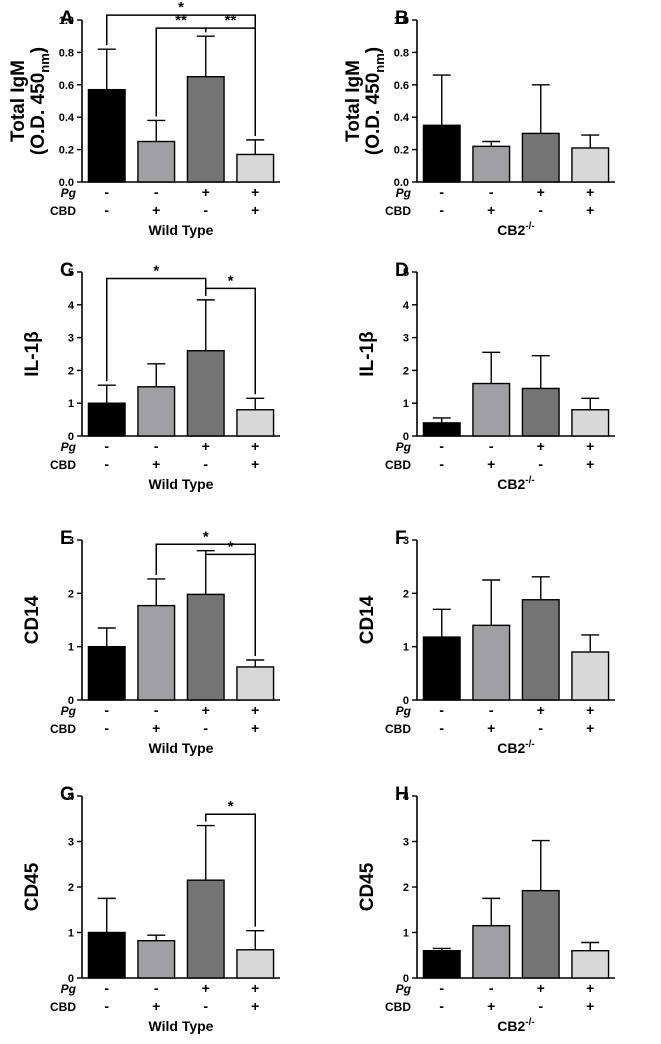 The height and width of the screenshot is (1044, 661). What do you see at coordinates (367, 886) in the screenshot?
I see `y-axis-label: CD45` at bounding box center [367, 886].